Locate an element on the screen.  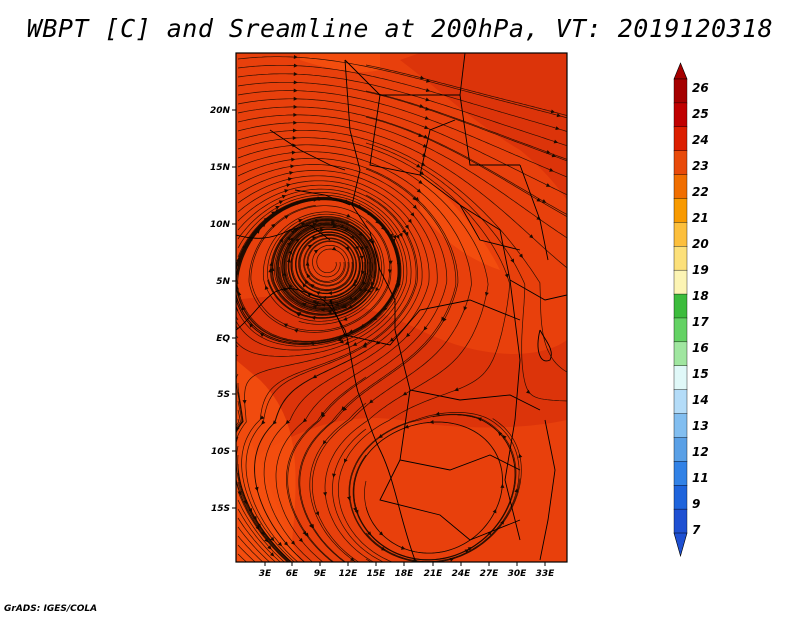
colorbar: 26 25 24 23 22 21 20 19 18 17 16 15 14 13 12 11 9 7 is located at coordinates (691, 310).